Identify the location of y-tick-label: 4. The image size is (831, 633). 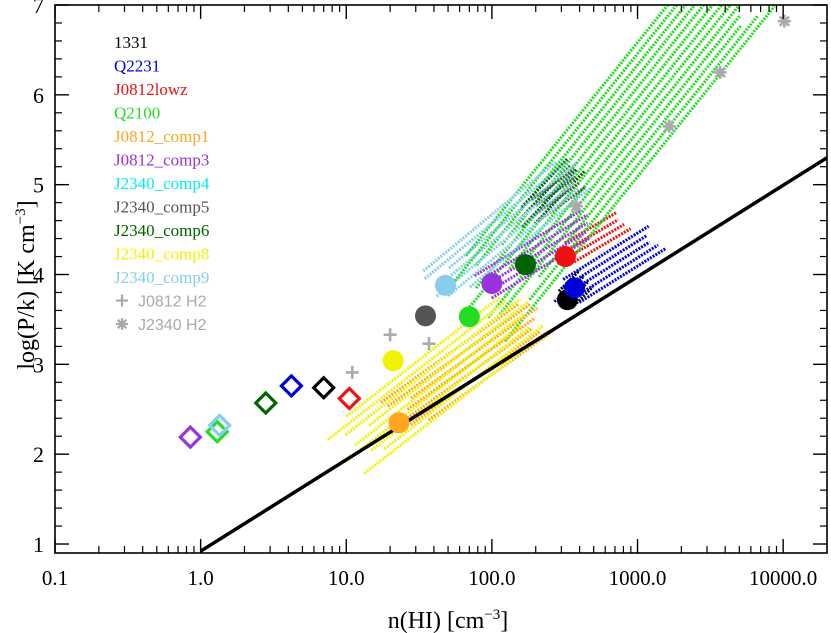
(38, 275).